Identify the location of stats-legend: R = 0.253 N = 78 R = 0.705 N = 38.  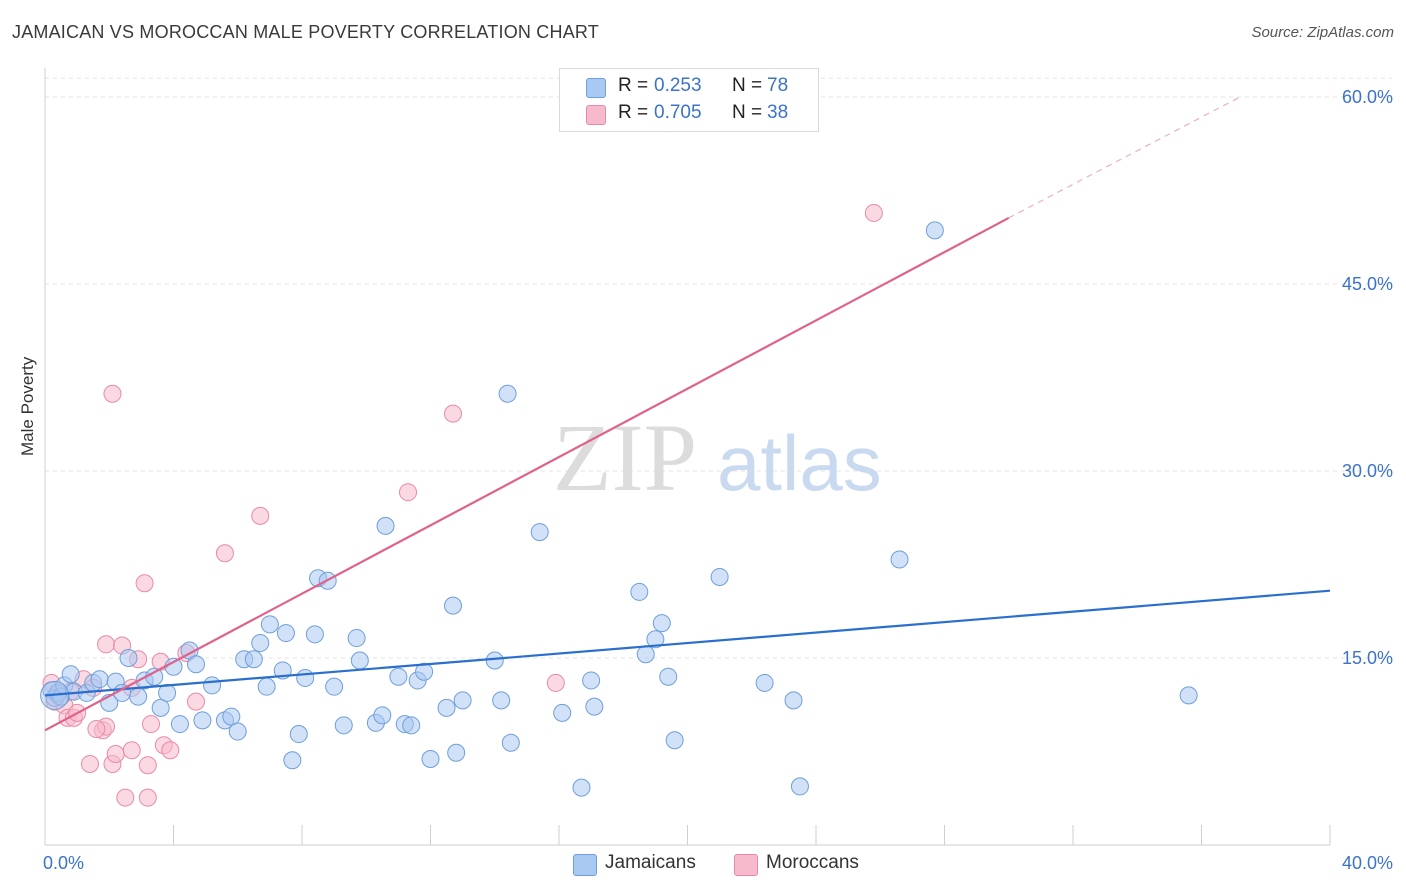
(689, 100).